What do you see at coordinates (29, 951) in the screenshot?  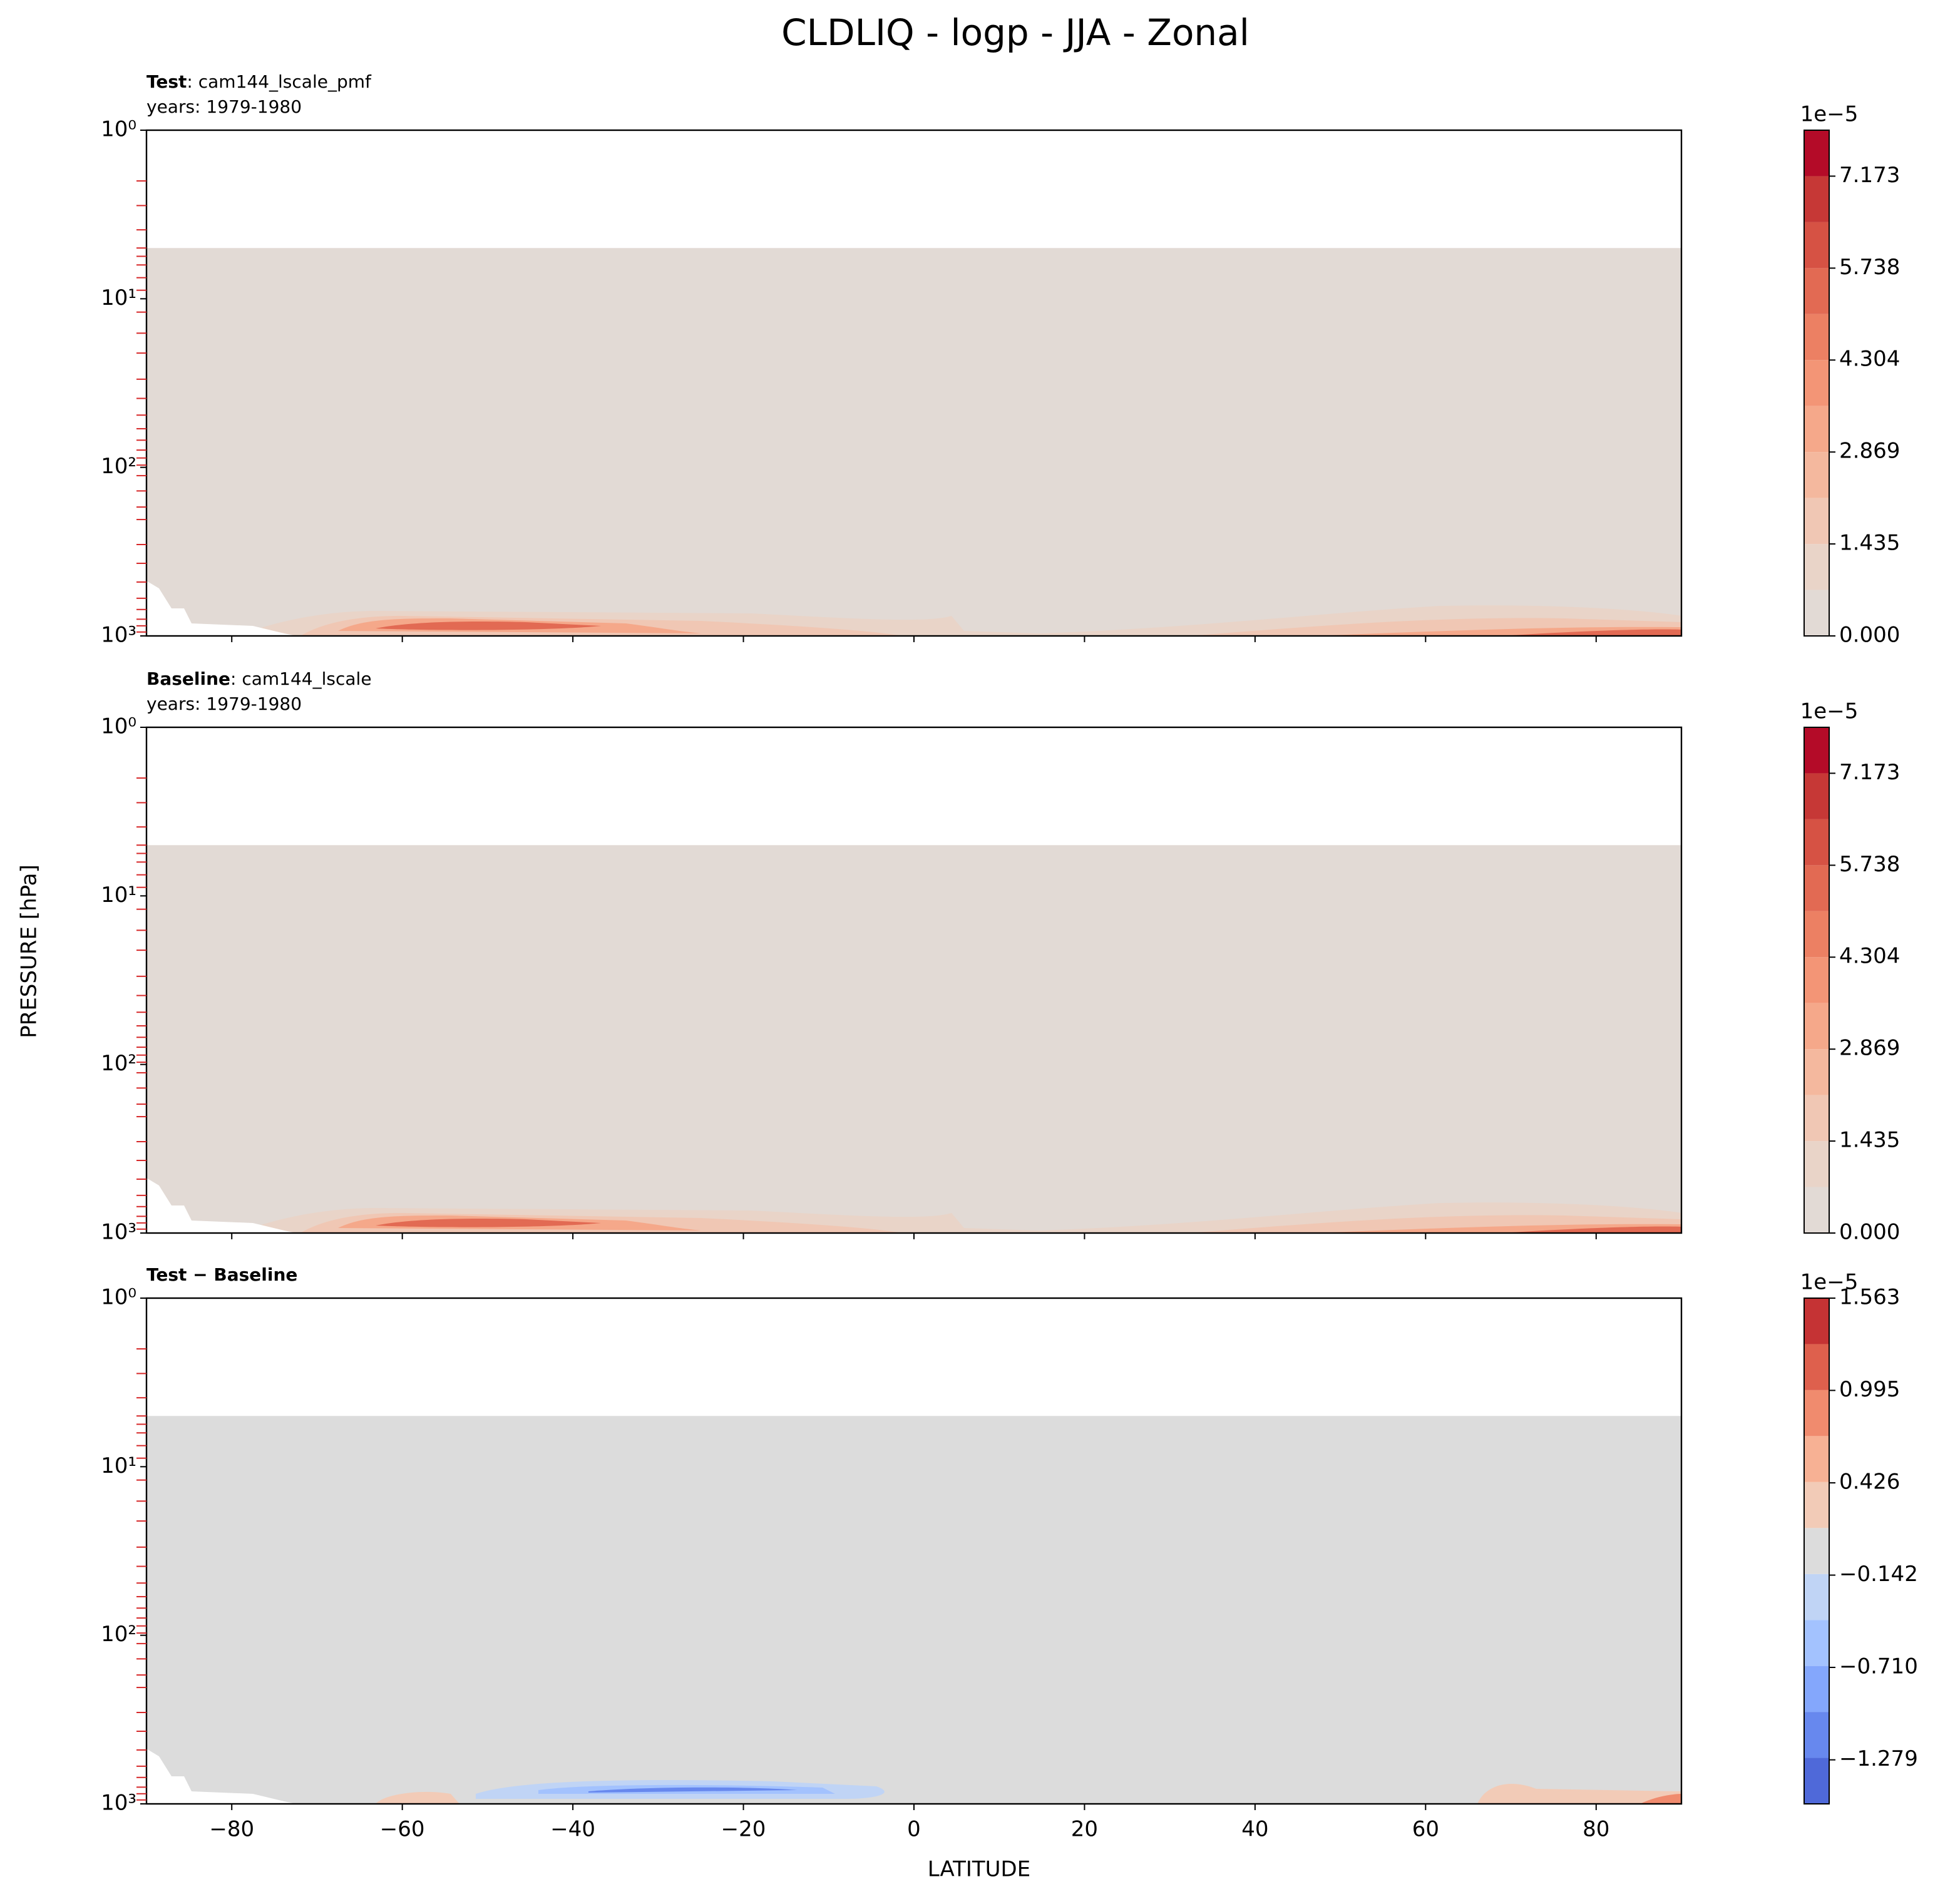 I see `y-axis-label: PRESSURE [hPa]` at bounding box center [29, 951].